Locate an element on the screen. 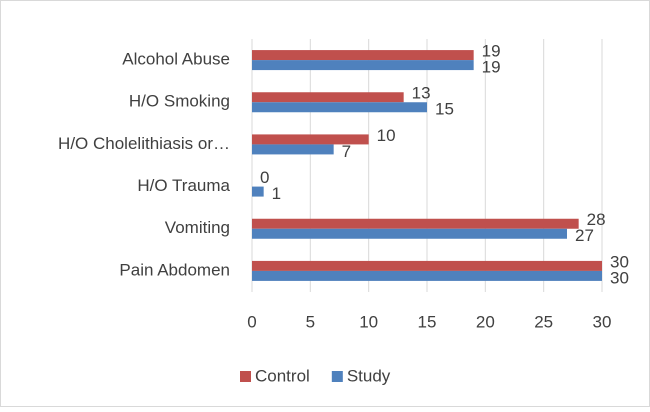 The width and height of the screenshot is (650, 412). x-tick-label: 15 is located at coordinates (427, 321).